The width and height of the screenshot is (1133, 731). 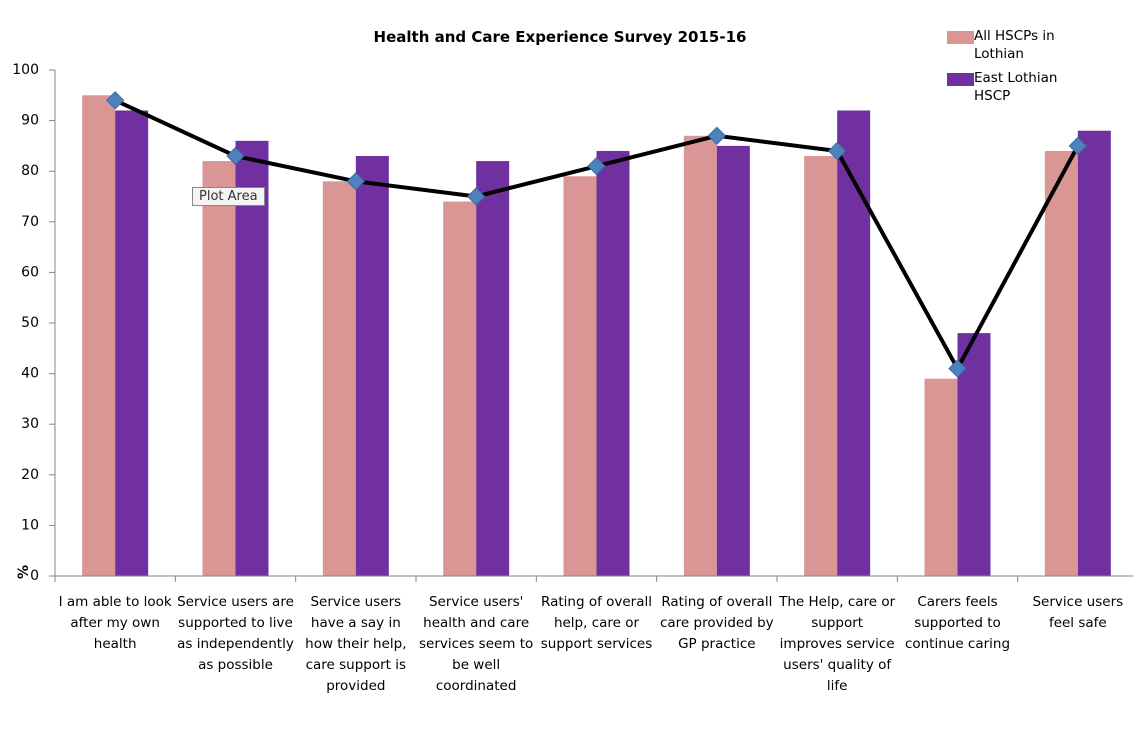 What do you see at coordinates (25, 70) in the screenshot?
I see `y-tick-label: 100` at bounding box center [25, 70].